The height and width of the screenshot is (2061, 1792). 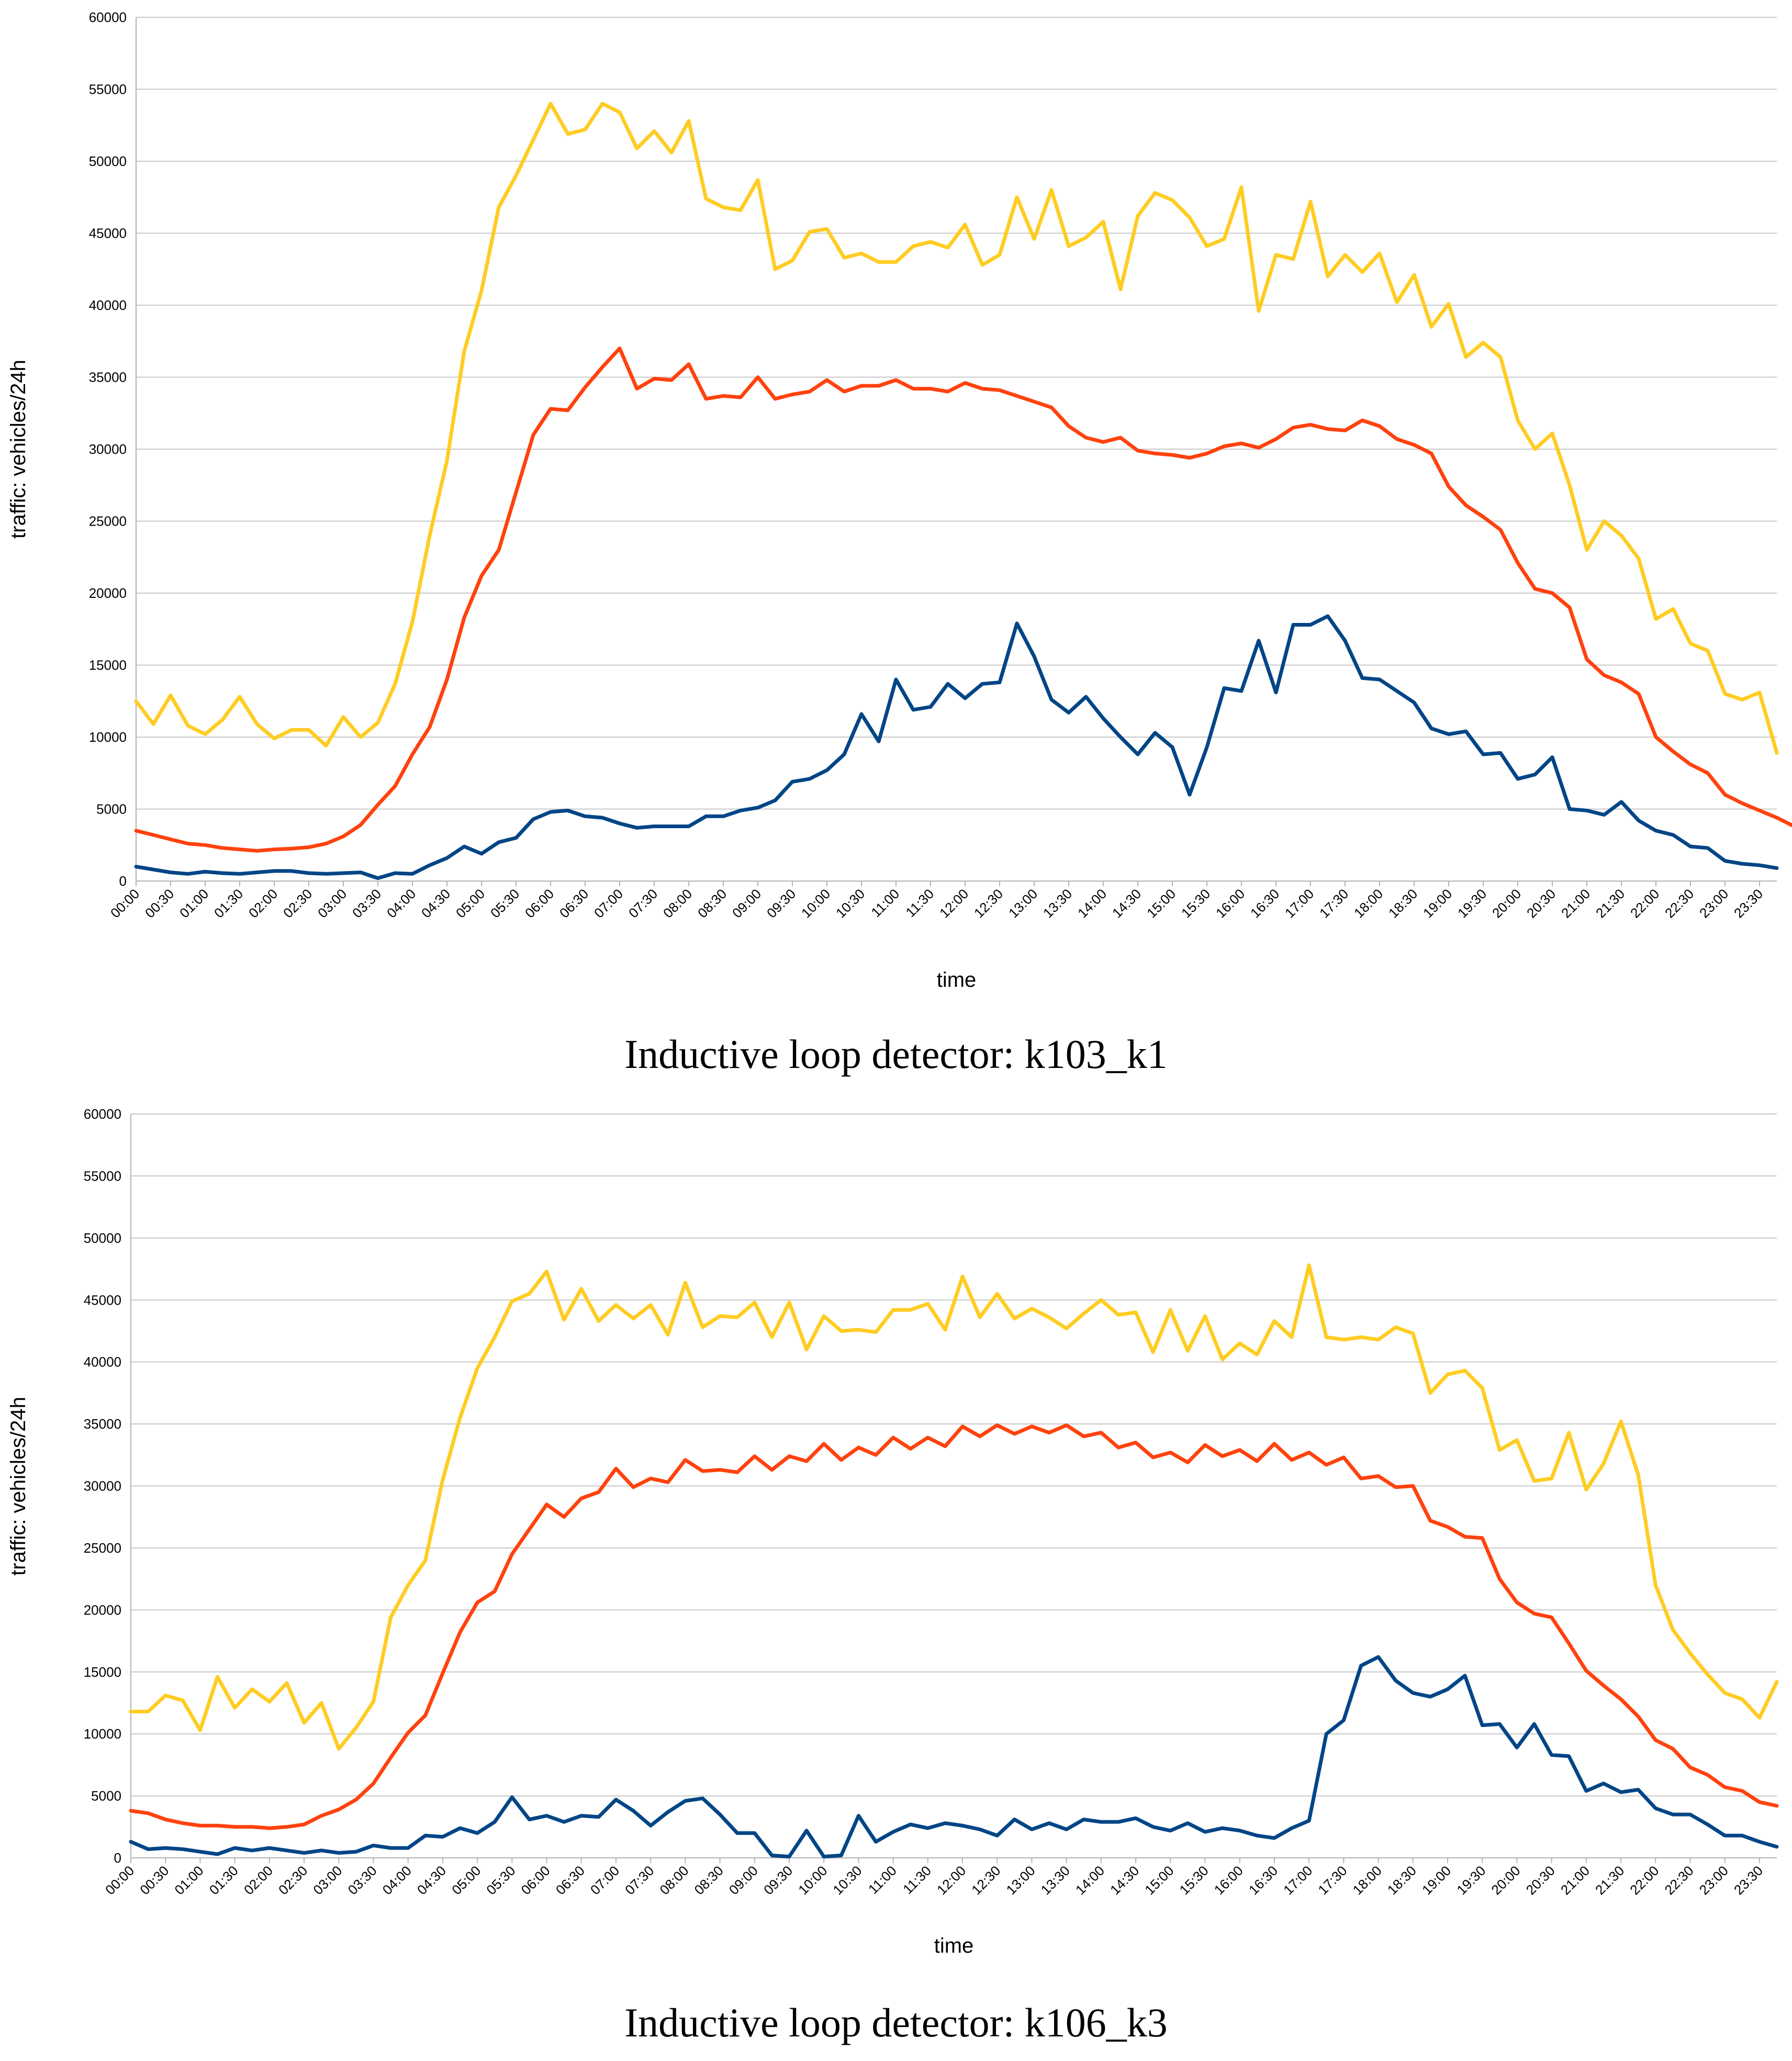 What do you see at coordinates (500, 1880) in the screenshot?
I see `x-tick-label: 05:30` at bounding box center [500, 1880].